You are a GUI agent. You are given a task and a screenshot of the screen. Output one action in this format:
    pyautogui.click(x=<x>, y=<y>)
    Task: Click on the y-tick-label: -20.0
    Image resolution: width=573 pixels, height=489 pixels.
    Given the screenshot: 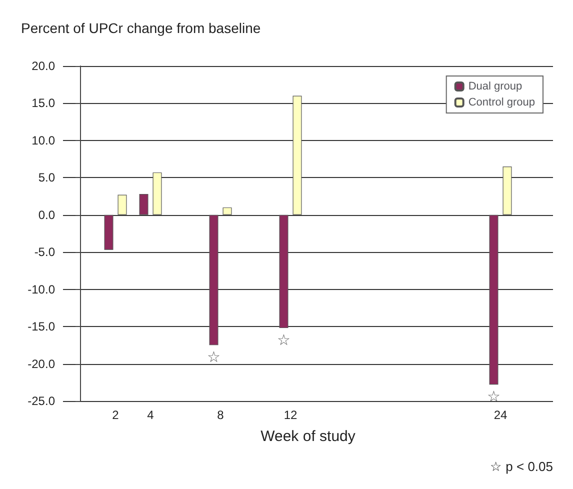 What is the action you would take?
    pyautogui.click(x=42, y=363)
    